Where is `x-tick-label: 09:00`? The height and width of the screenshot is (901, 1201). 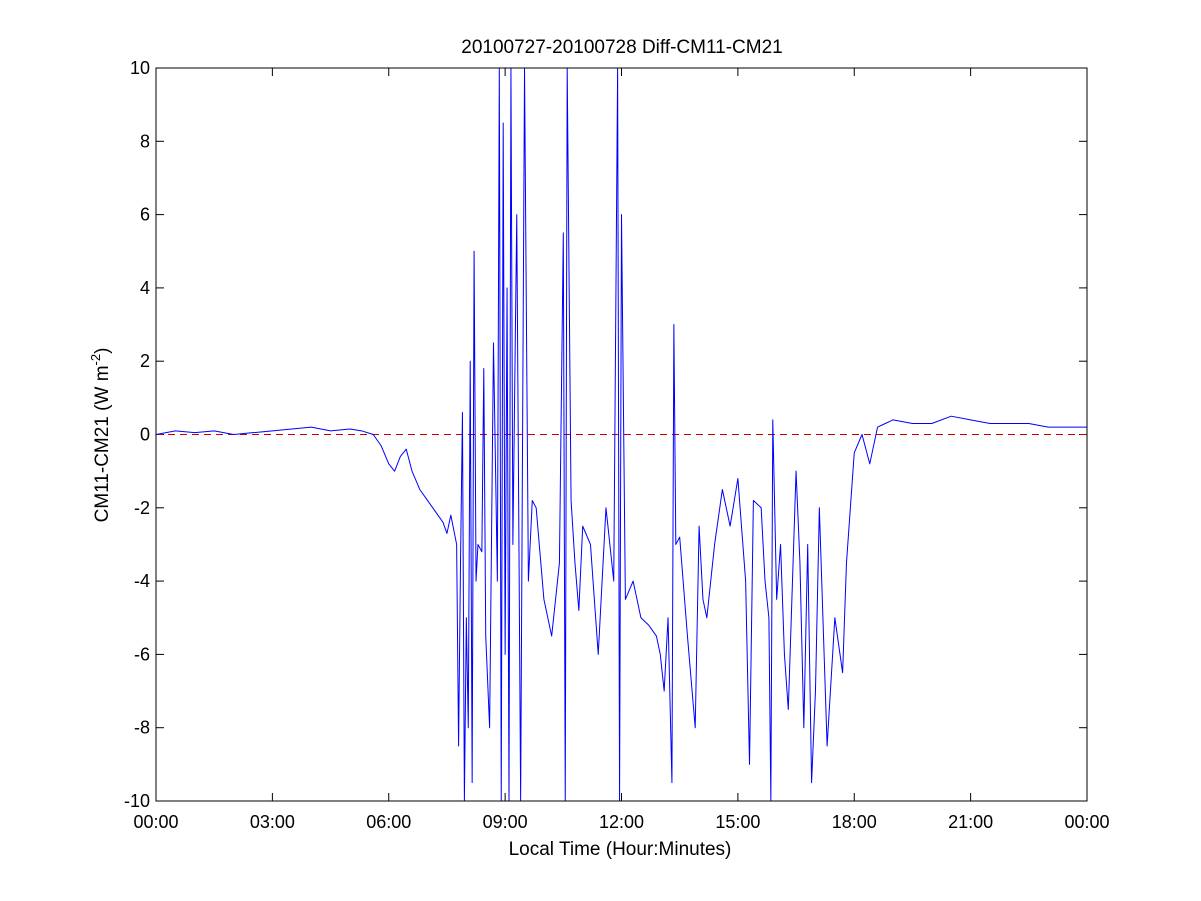
x-tick-label: 09:00 is located at coordinates (505, 822).